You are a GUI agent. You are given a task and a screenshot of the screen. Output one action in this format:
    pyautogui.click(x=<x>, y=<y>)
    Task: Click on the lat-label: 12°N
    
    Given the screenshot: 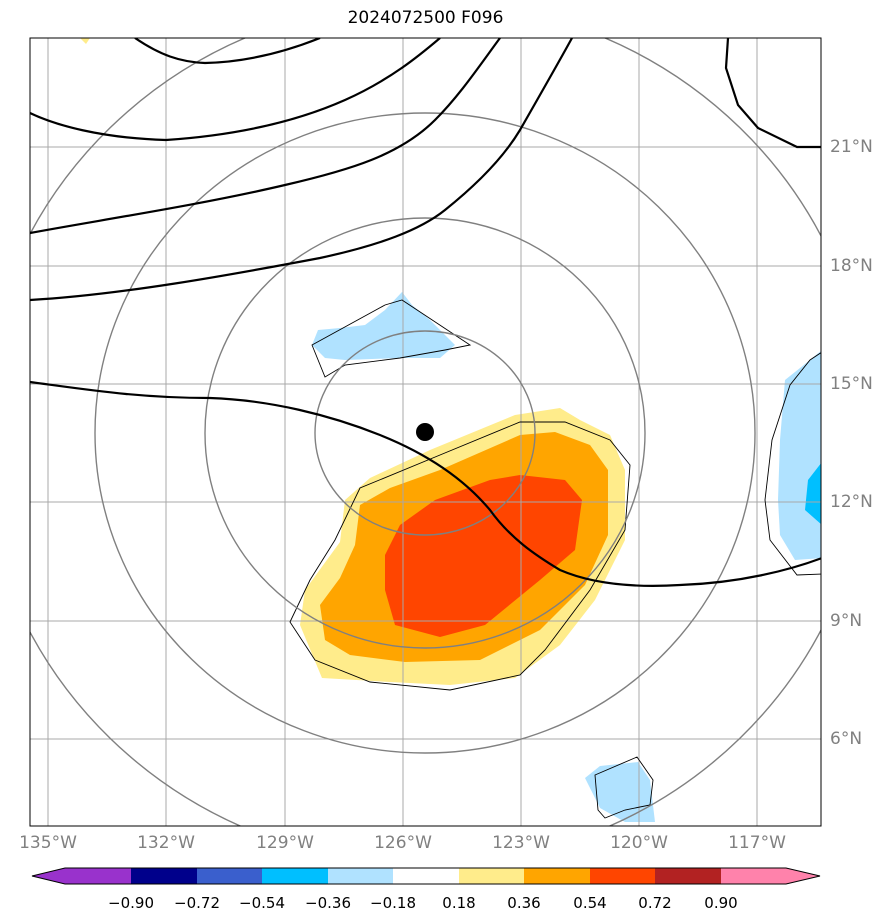 What is the action you would take?
    pyautogui.click(x=851, y=502)
    